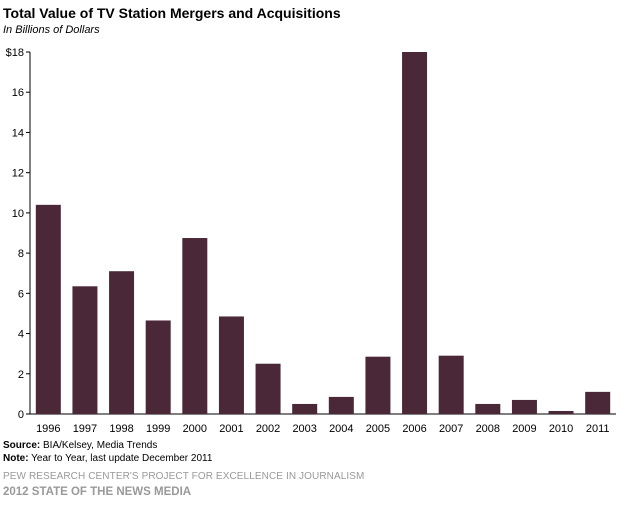 This screenshot has width=629, height=514. I want to click on source-label: Source:, so click(22, 445).